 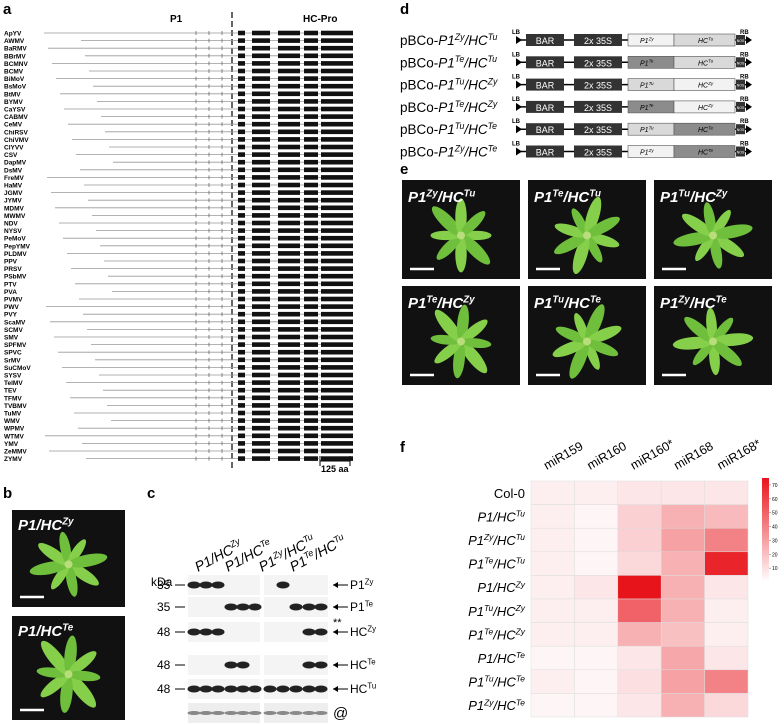 I want to click on colorbar, so click(x=765, y=530).